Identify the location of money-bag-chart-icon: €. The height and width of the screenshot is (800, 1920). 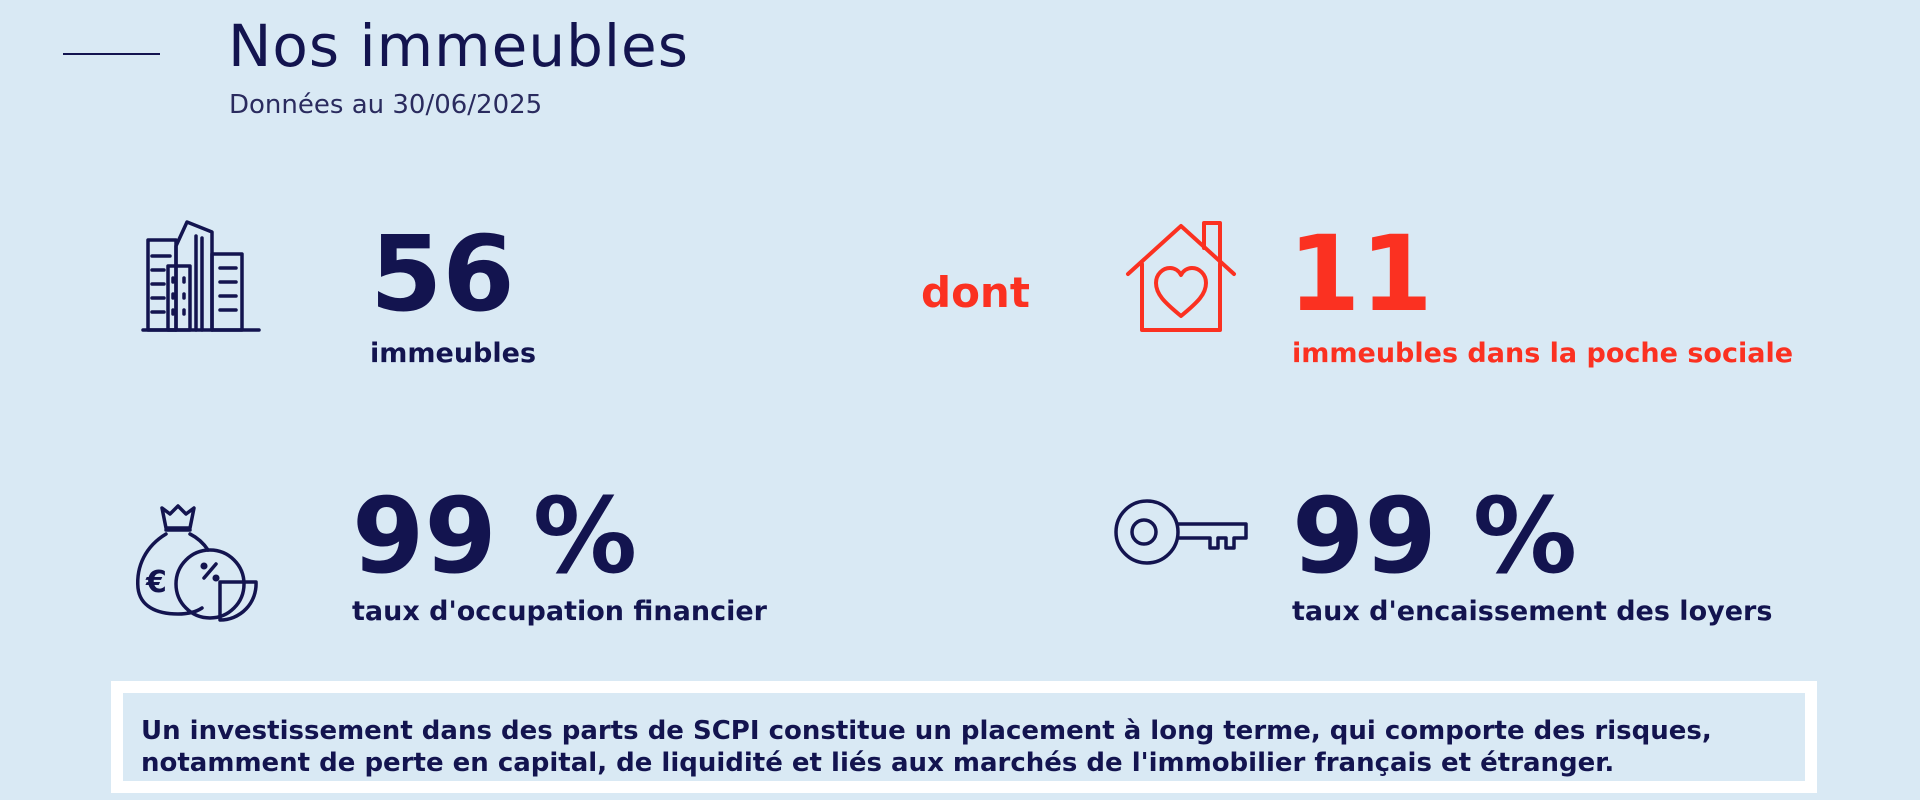
(197, 563).